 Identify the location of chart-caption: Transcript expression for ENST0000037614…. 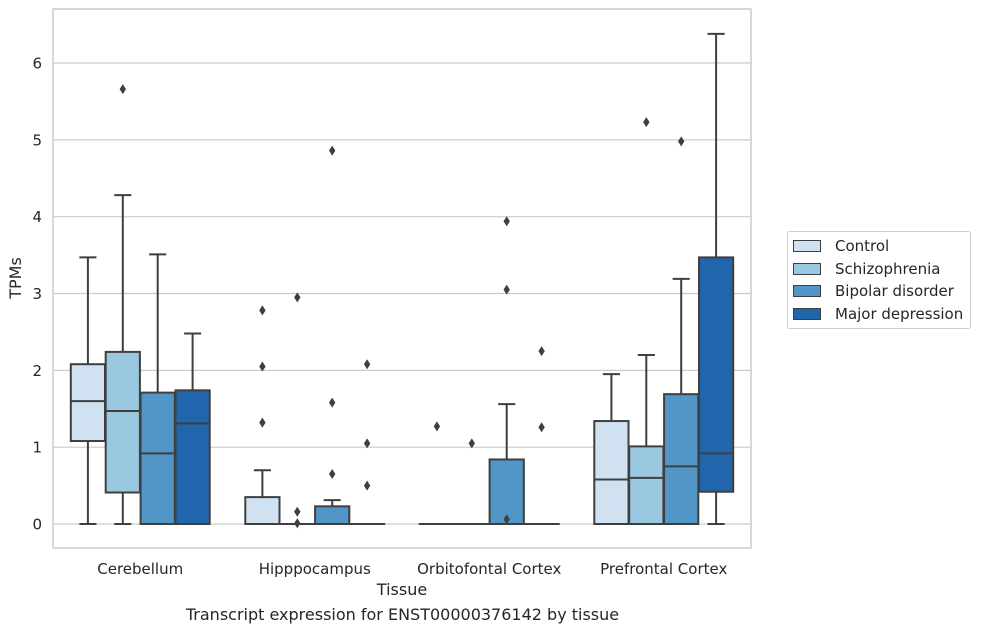
(402, 614).